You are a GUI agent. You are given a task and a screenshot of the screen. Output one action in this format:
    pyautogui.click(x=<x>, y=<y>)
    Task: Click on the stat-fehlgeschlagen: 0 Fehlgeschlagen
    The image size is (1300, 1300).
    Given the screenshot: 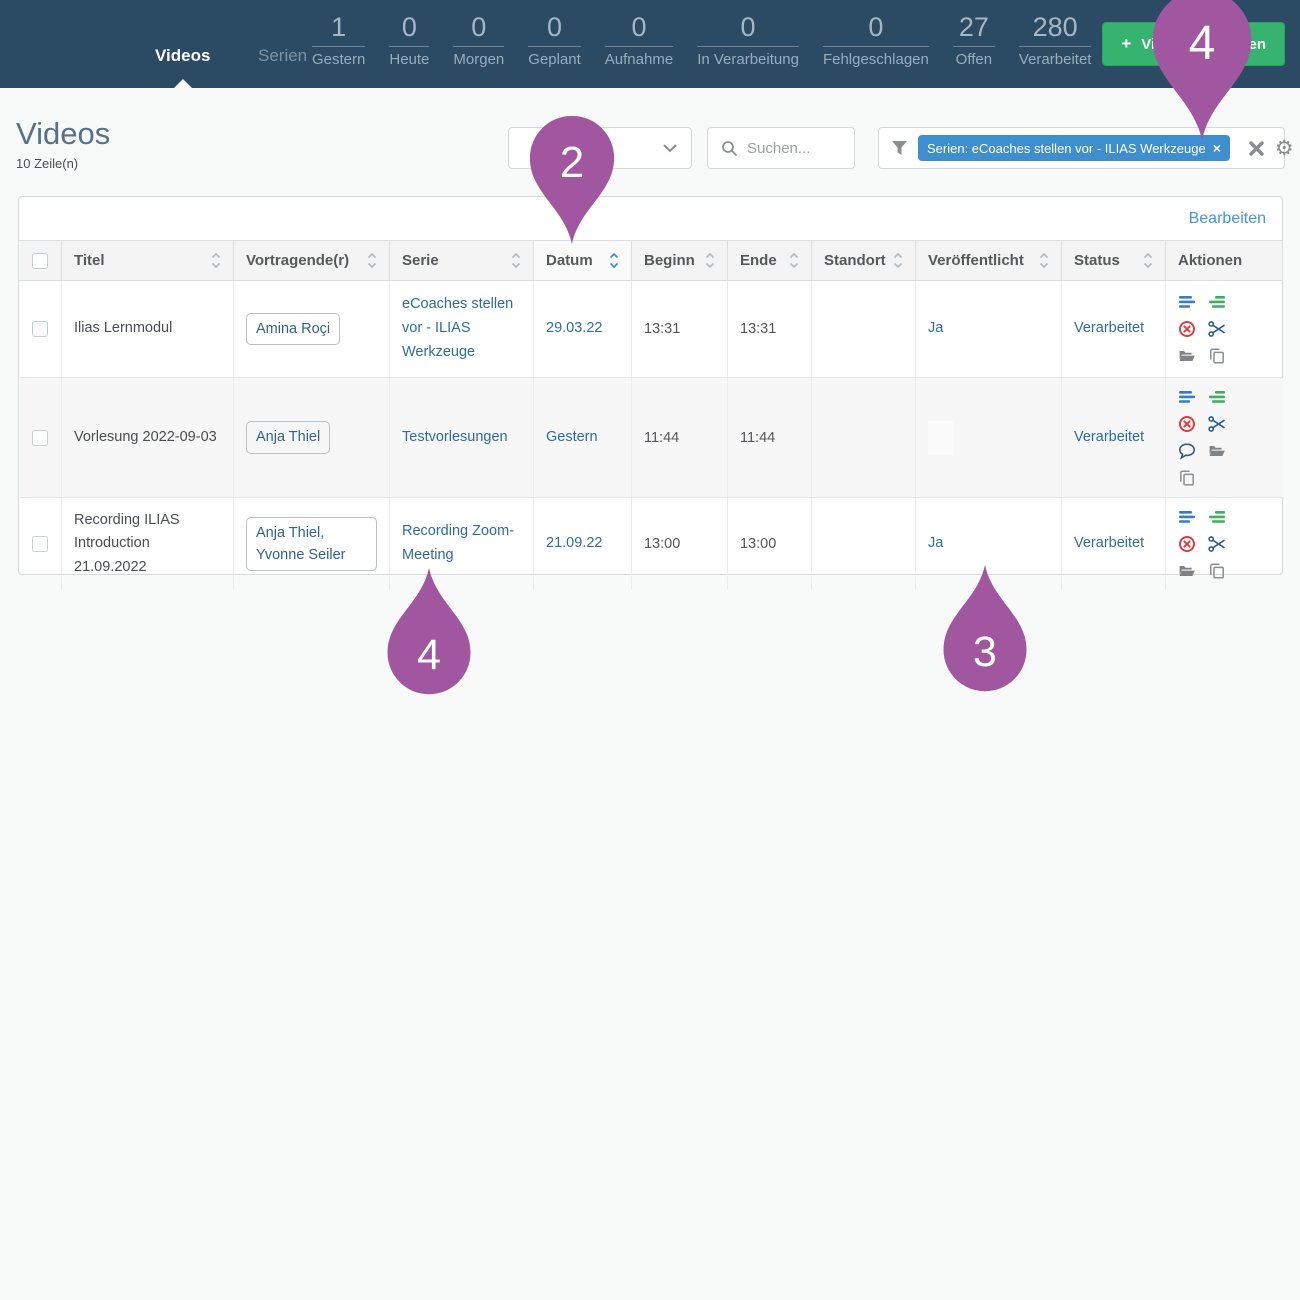 What is the action you would take?
    pyautogui.click(x=875, y=39)
    